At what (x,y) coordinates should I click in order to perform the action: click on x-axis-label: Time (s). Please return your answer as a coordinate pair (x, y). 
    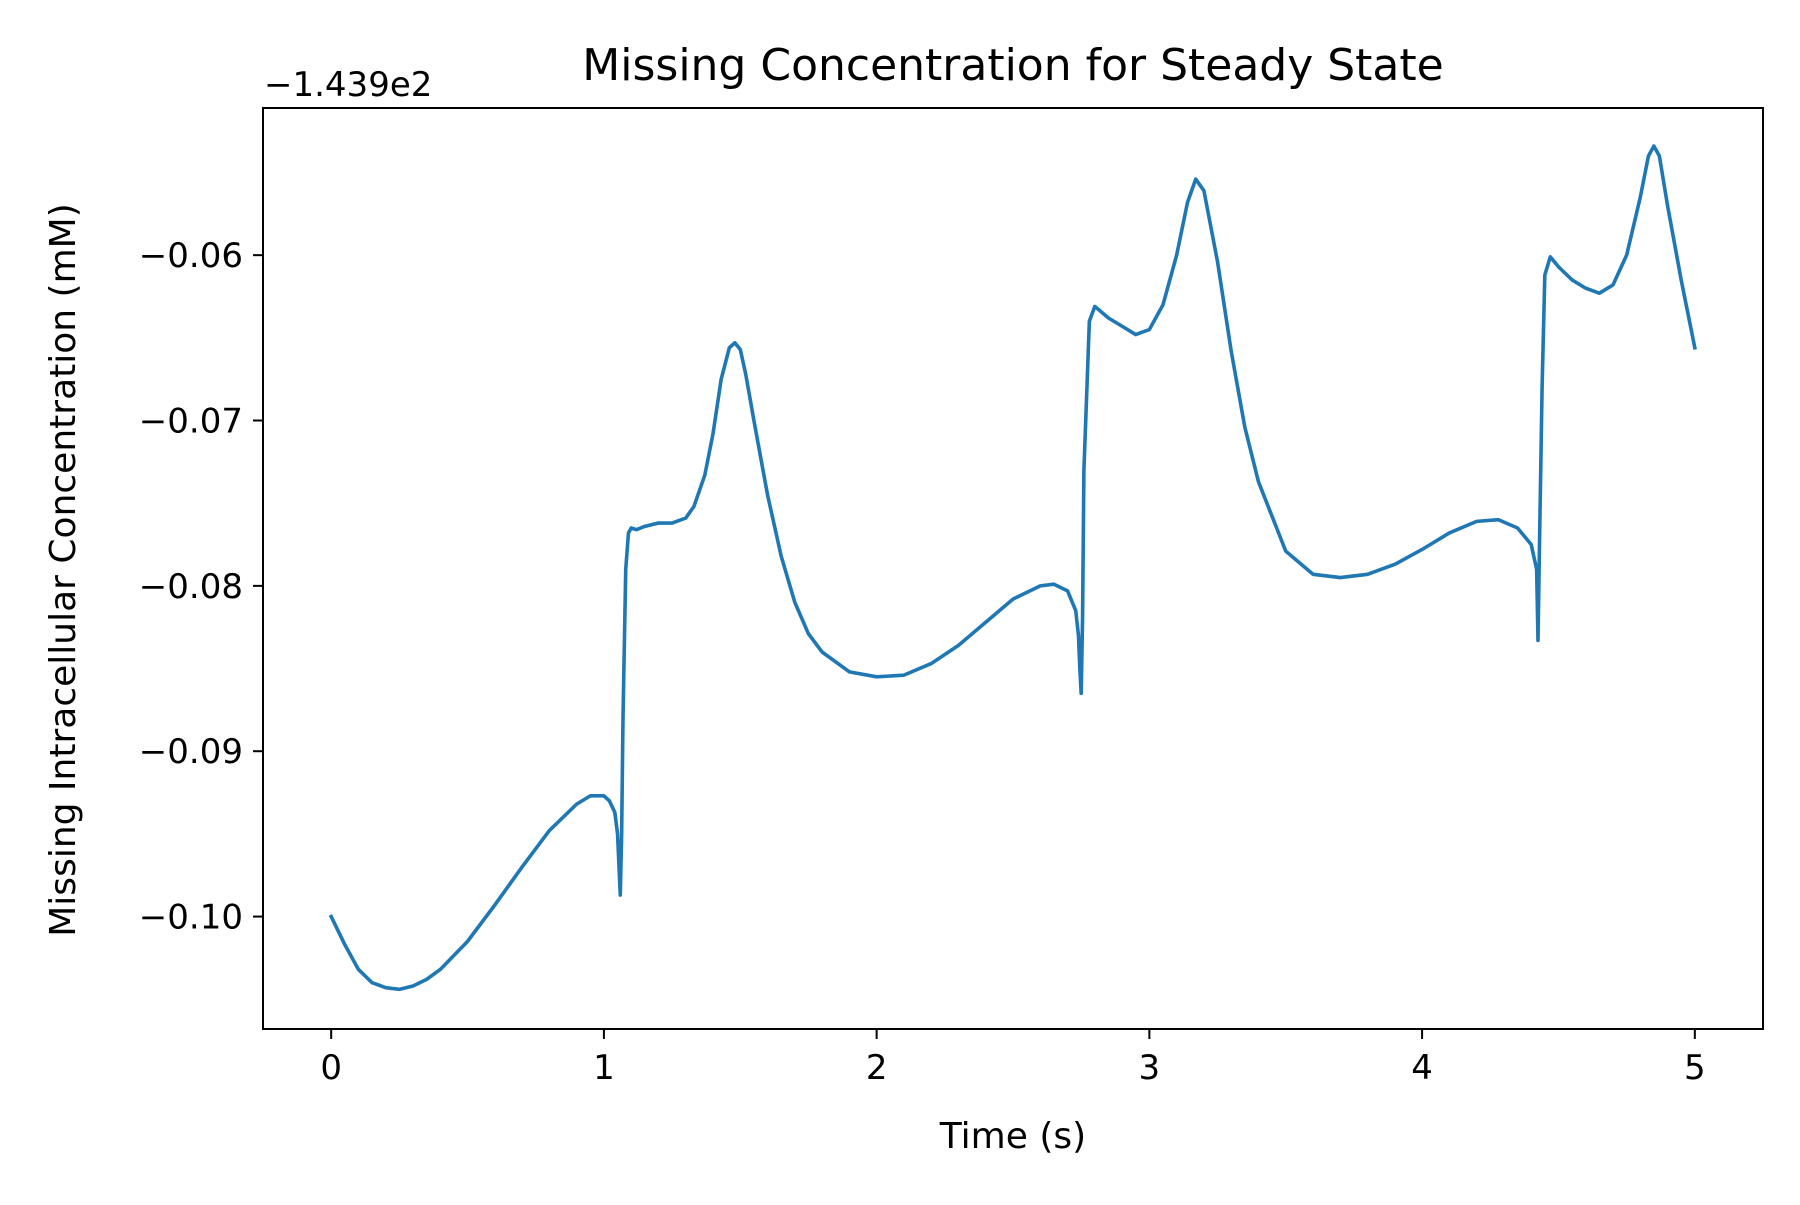
    Looking at the image, I should click on (1012, 1136).